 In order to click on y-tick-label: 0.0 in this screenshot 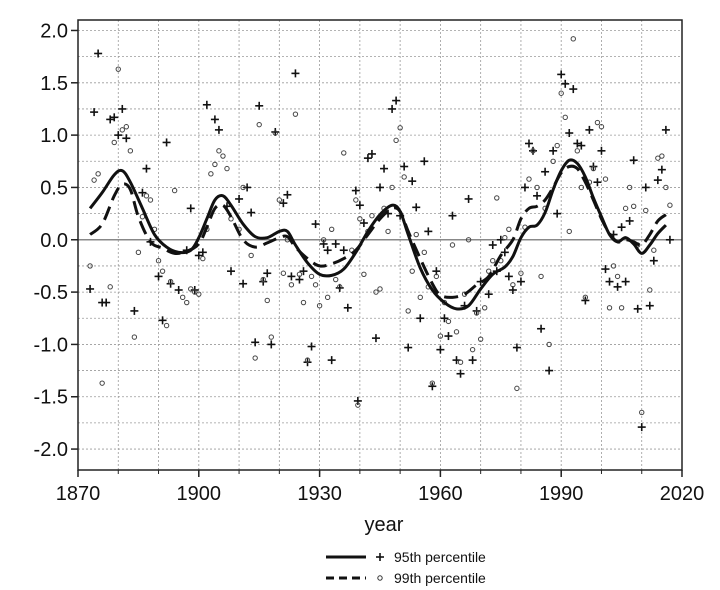, I will do `click(54, 241)`.